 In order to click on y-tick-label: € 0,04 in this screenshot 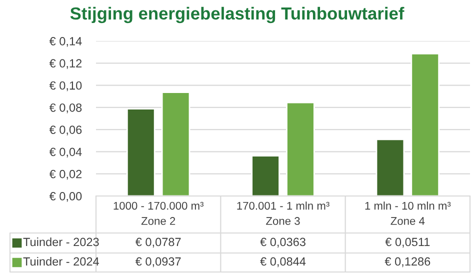, I will do `click(65, 153)`.